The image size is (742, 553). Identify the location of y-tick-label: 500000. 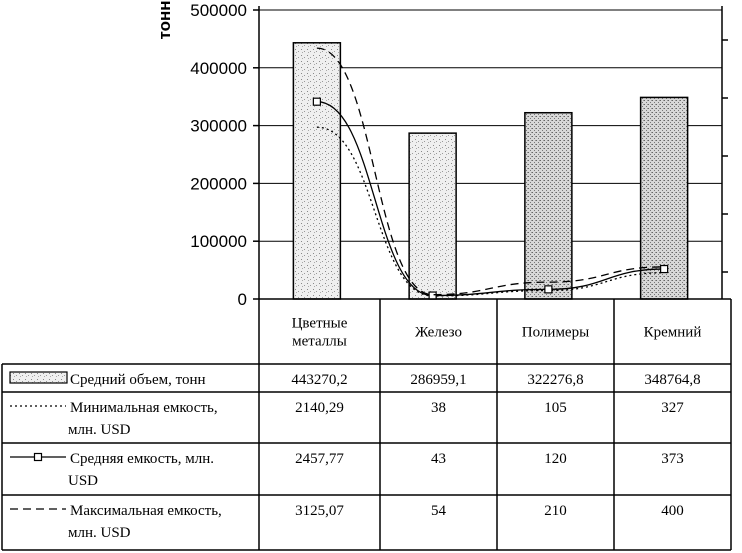
(218, 10).